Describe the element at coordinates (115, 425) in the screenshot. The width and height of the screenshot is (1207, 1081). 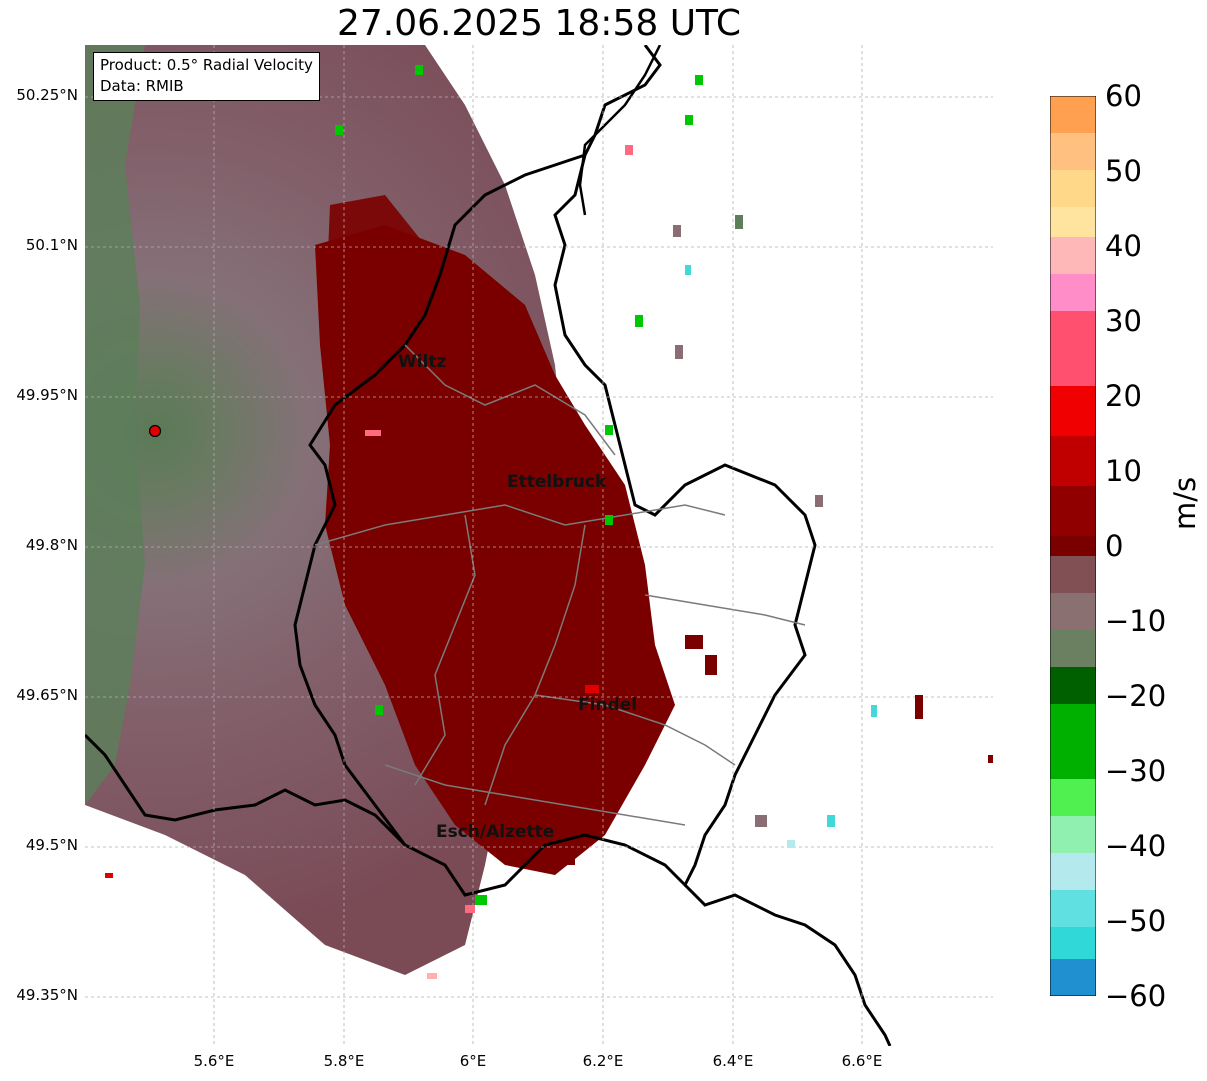
I see `inbound-green-band` at that location.